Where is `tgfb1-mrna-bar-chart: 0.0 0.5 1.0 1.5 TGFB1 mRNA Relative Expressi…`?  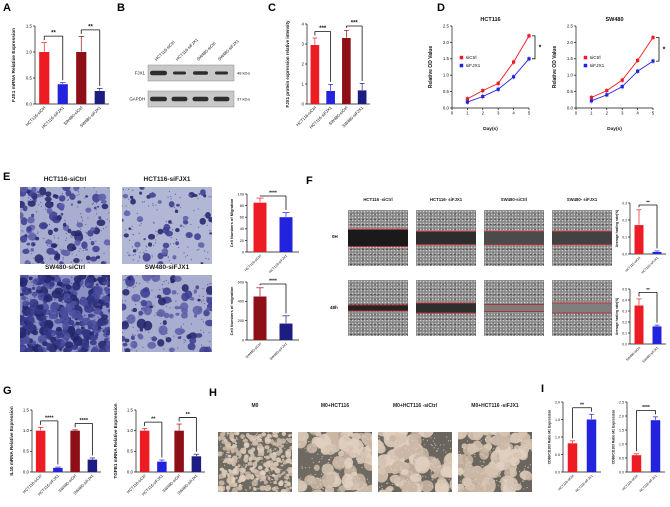 tgfb1-mrna-bar-chart: 0.0 0.5 1.0 1.5 TGFB1 mRNA Relative Expressi… is located at coordinates (160, 452).